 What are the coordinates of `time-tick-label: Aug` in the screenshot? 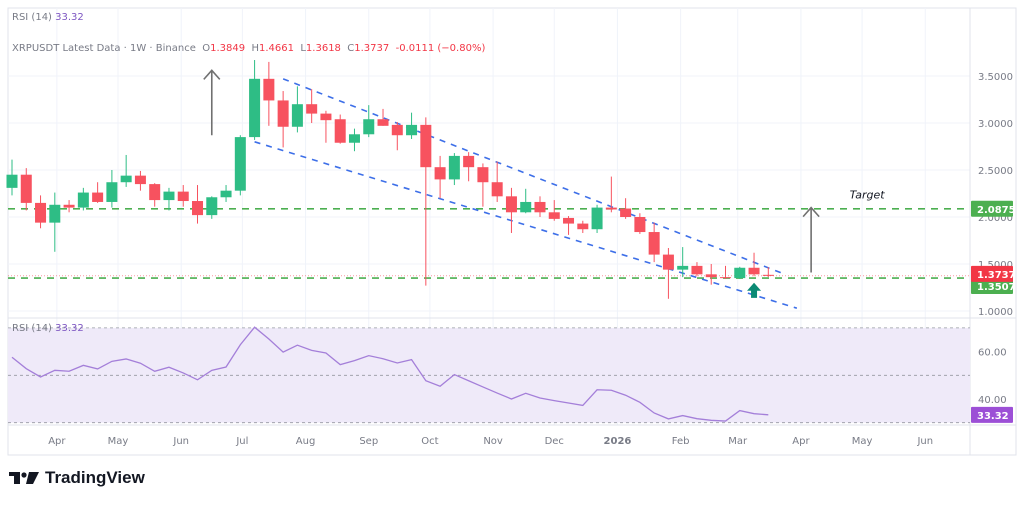 It's located at (306, 441).